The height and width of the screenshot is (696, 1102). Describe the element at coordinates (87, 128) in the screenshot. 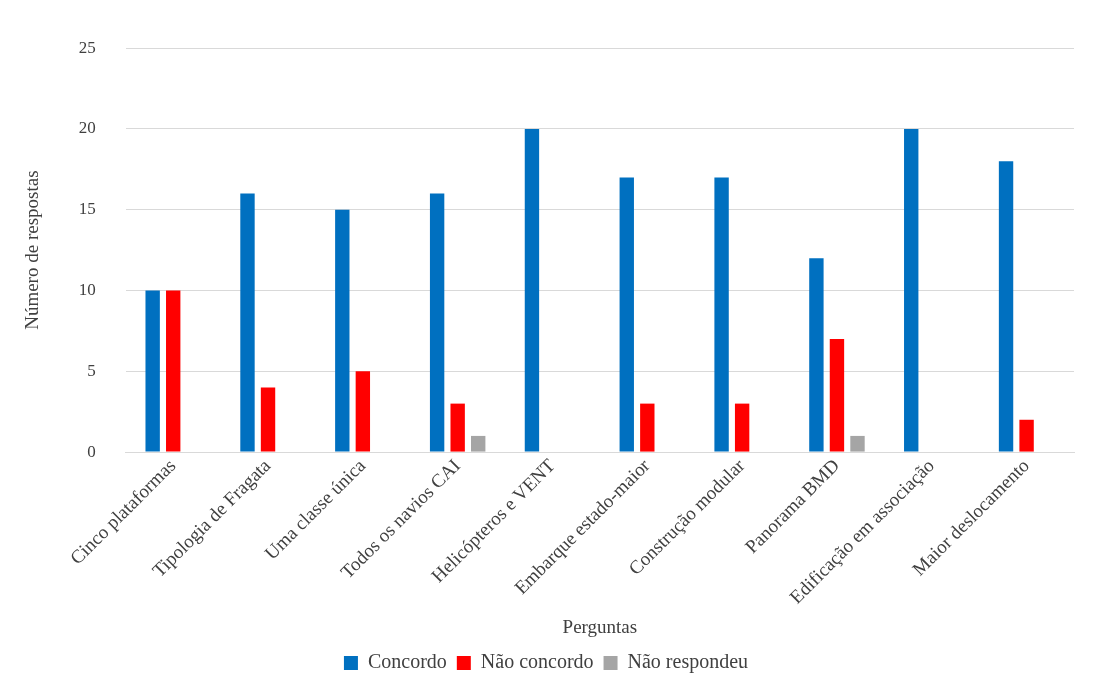

I see `y-tick-label: 20` at that location.